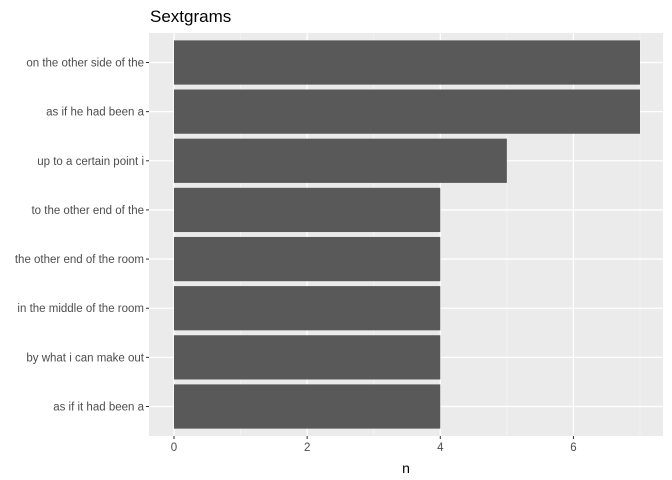 The height and width of the screenshot is (480, 672). I want to click on y-tick-label: on the other side of the, so click(85, 63).